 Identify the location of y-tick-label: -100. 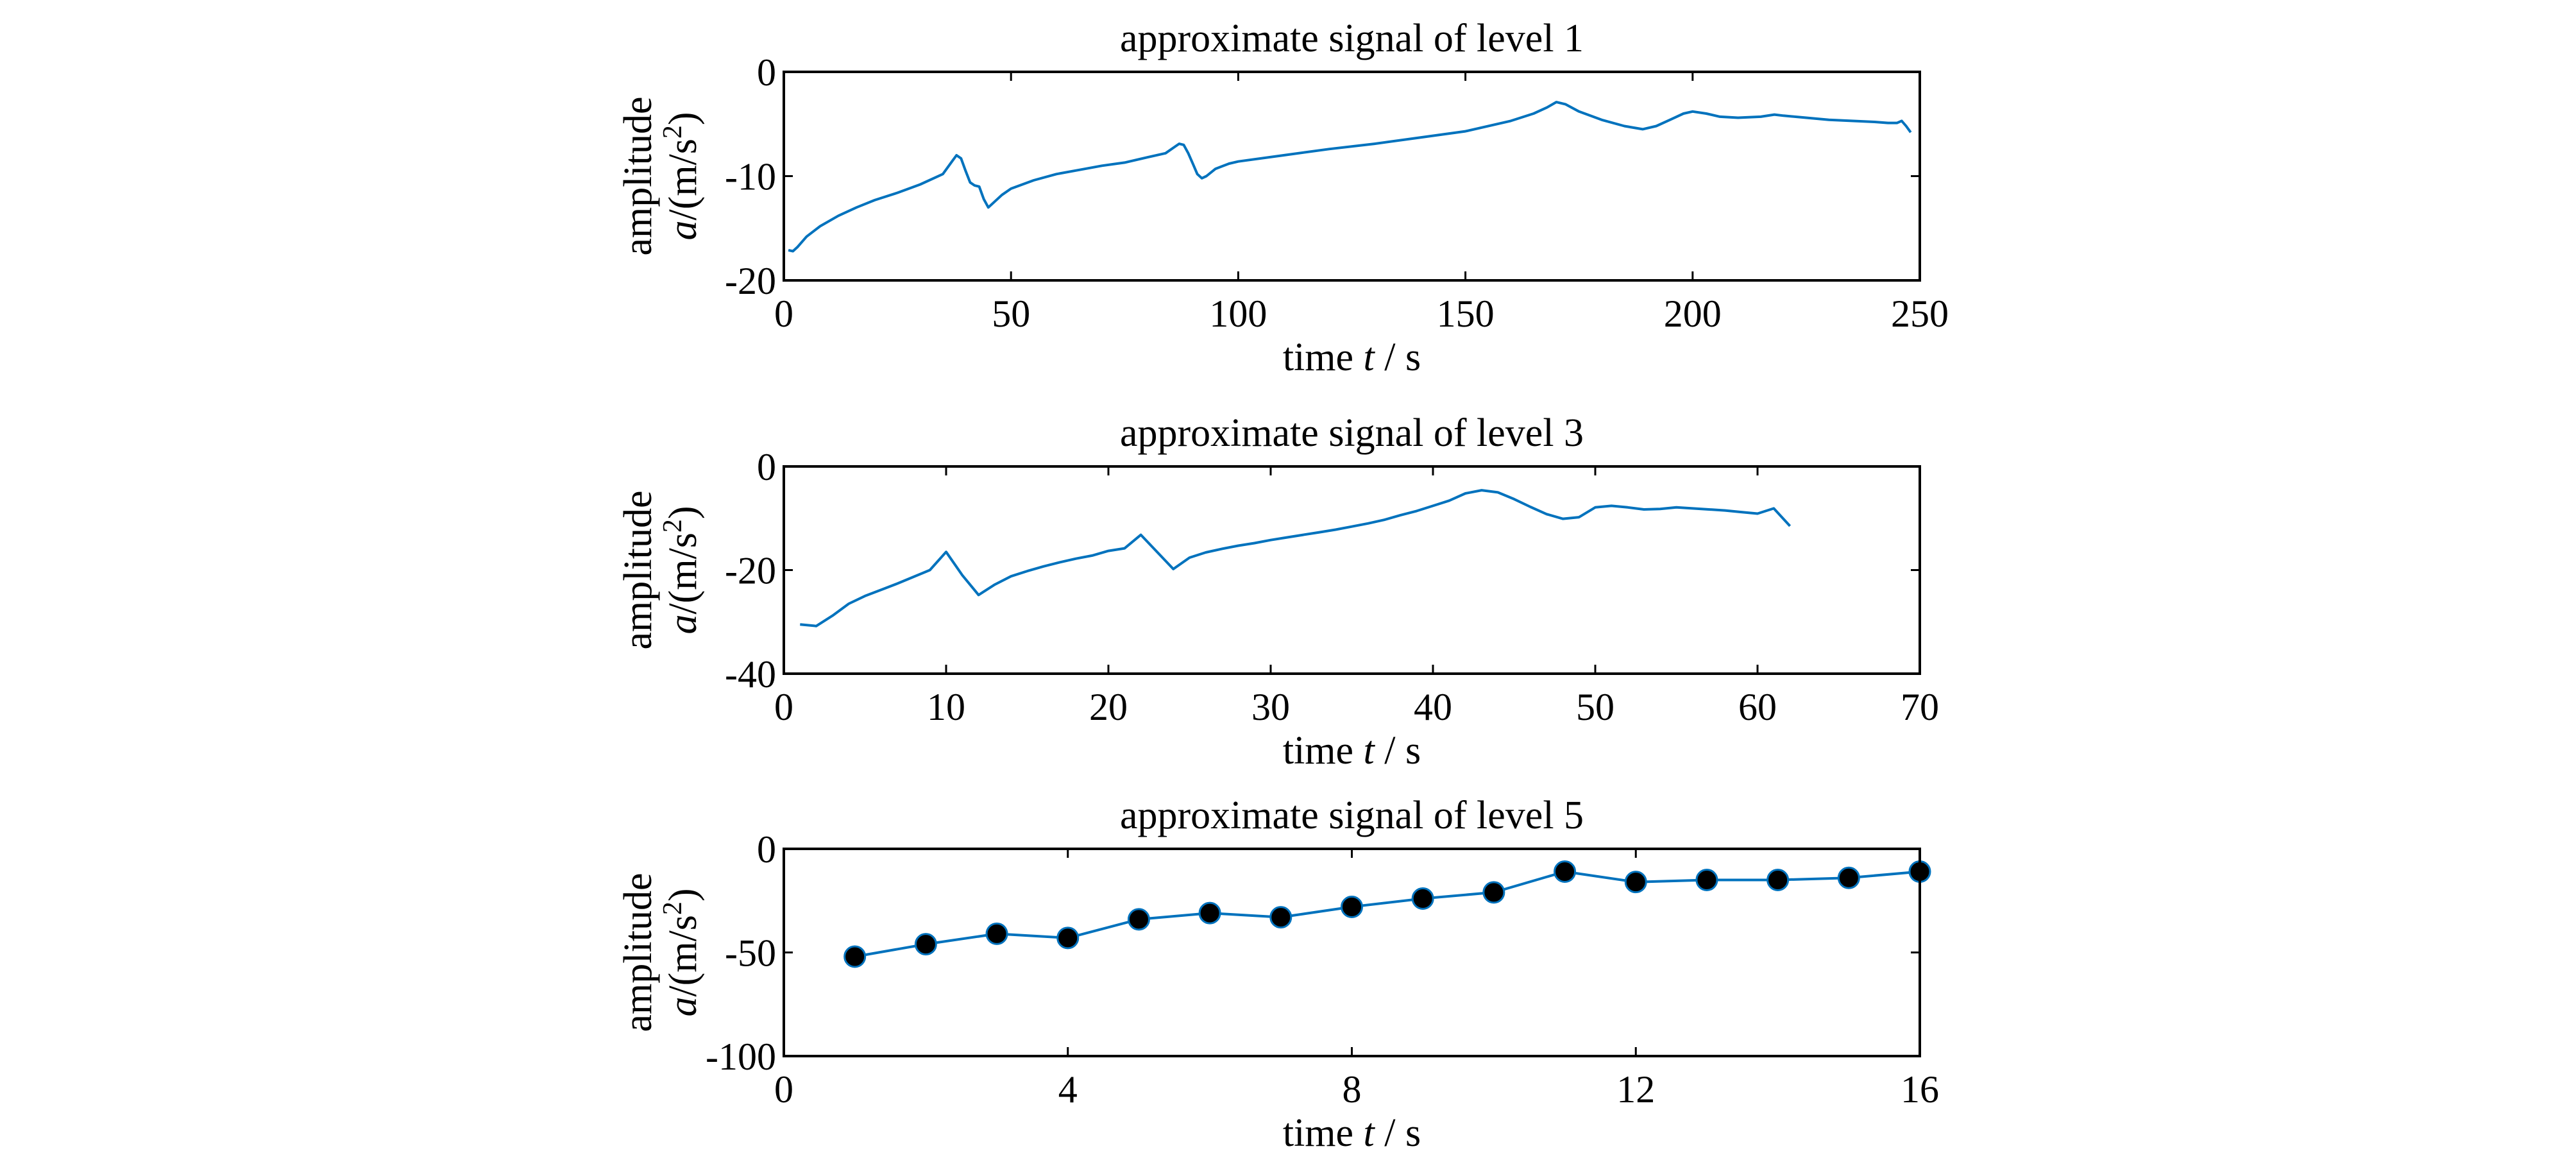
(741, 1057).